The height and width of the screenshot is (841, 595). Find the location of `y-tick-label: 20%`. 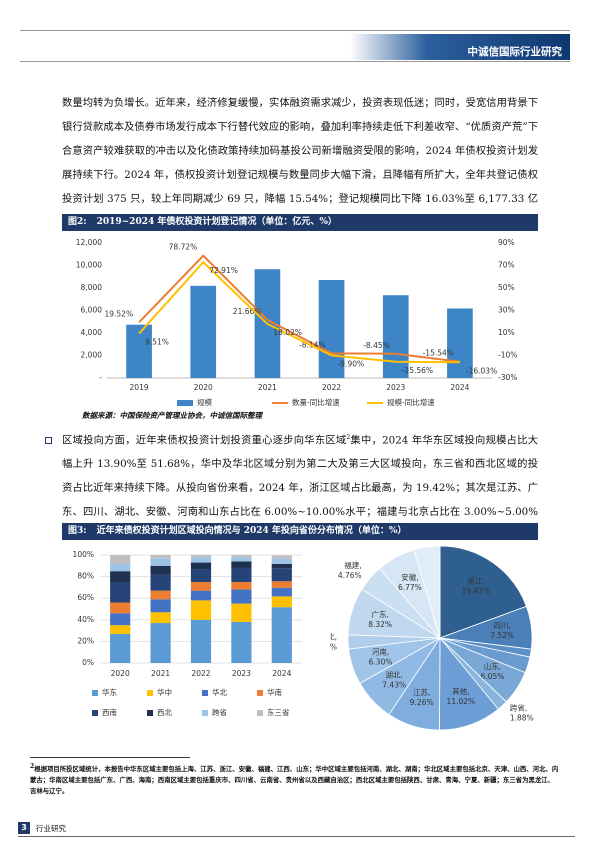

y-tick-label: 20% is located at coordinates (85, 640).